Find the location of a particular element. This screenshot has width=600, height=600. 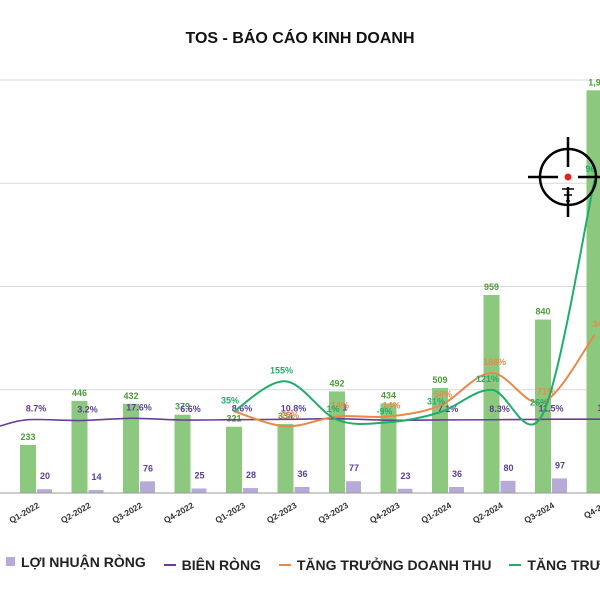

legend-label: TĂNG TRƯỞN is located at coordinates (563, 565).